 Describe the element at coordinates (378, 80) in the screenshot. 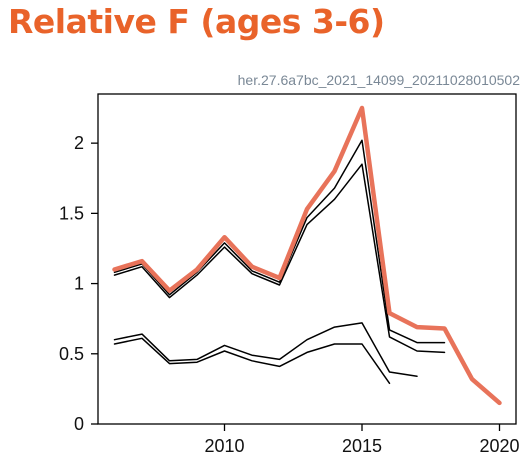

I see `chart-subtitle: her.27.6a7bc_2021_14099_20211028010502` at that location.